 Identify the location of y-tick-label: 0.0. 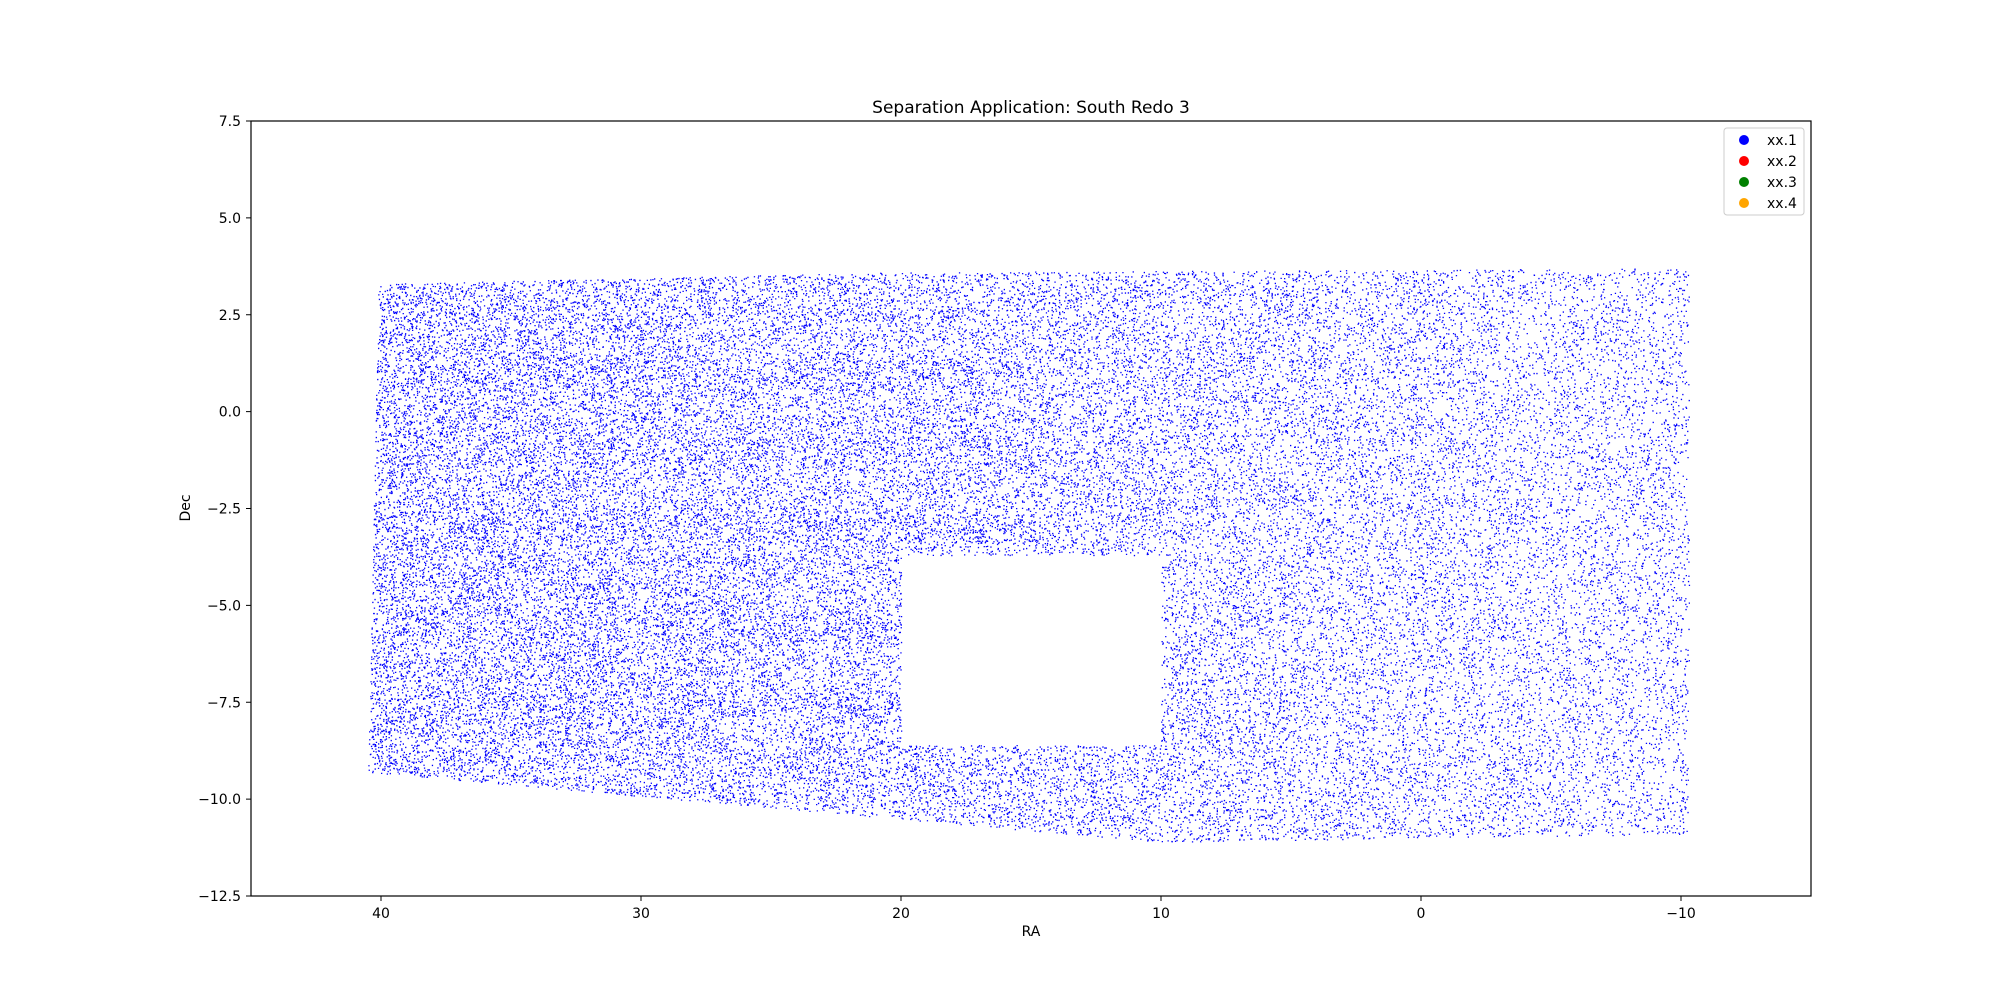
(230, 413).